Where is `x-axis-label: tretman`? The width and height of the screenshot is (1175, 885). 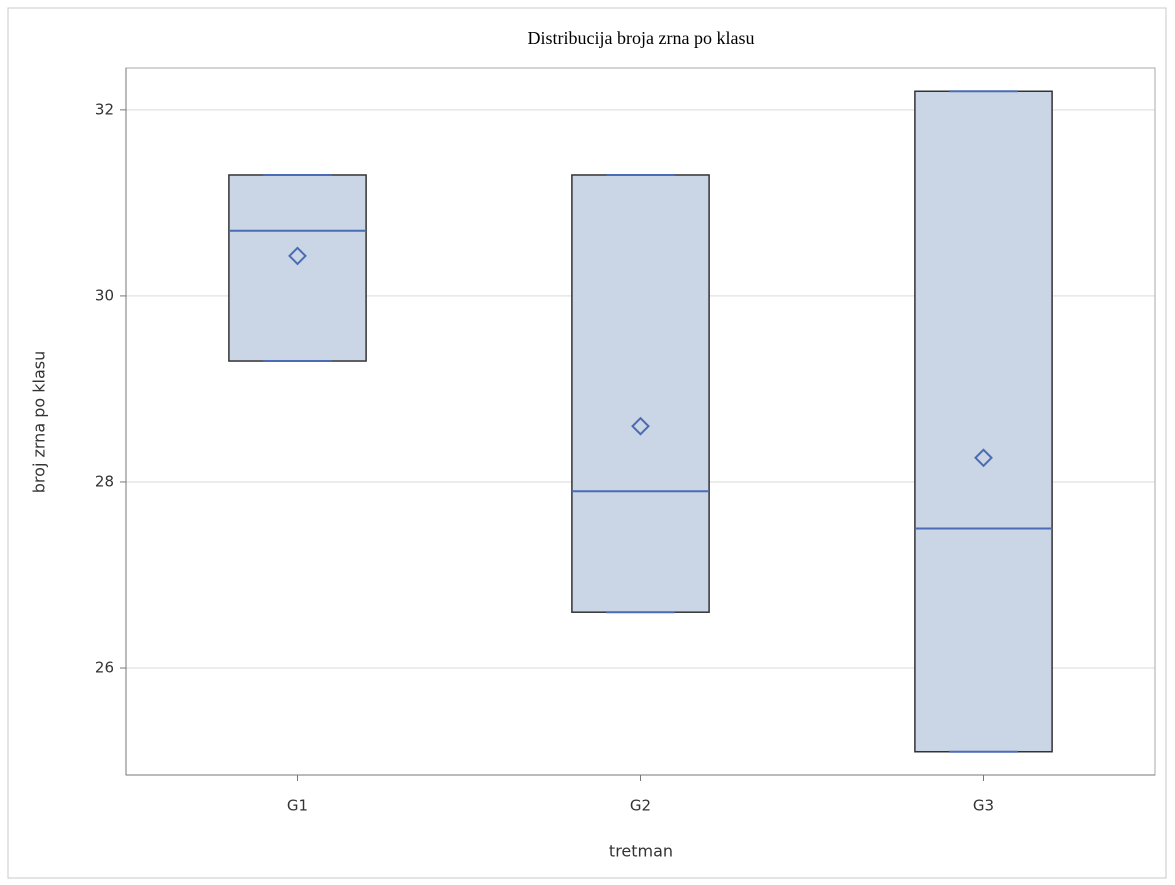
x-axis-label: tretman is located at coordinates (641, 851).